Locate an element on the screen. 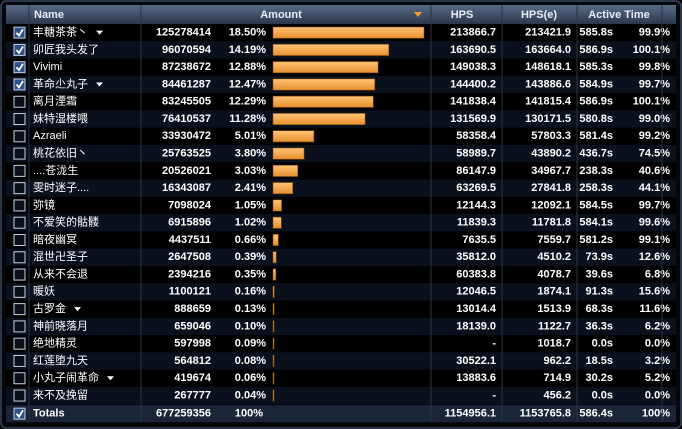 This screenshot has width=682, height=429. active-time: 238.3s is located at coordinates (596, 171).